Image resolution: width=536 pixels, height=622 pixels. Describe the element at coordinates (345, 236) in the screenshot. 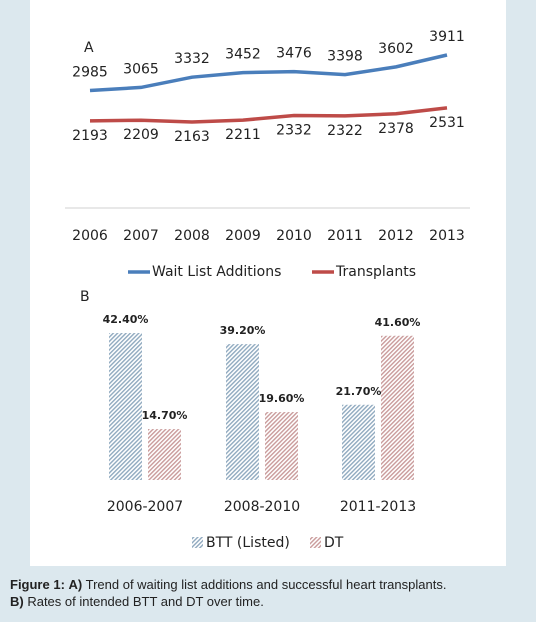

I see `x-tick-label: 2011` at that location.